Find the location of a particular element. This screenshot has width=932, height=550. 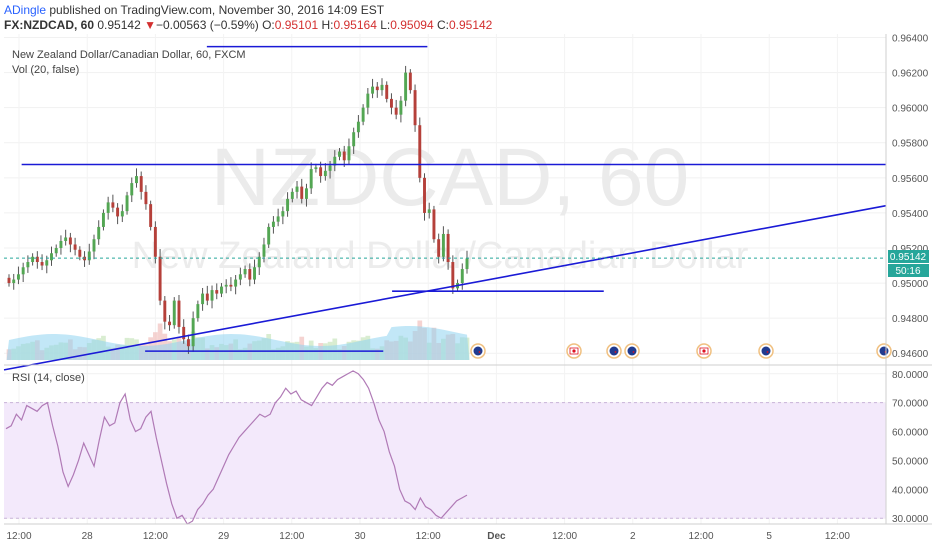

time-tick-label: 28 is located at coordinates (88, 536).